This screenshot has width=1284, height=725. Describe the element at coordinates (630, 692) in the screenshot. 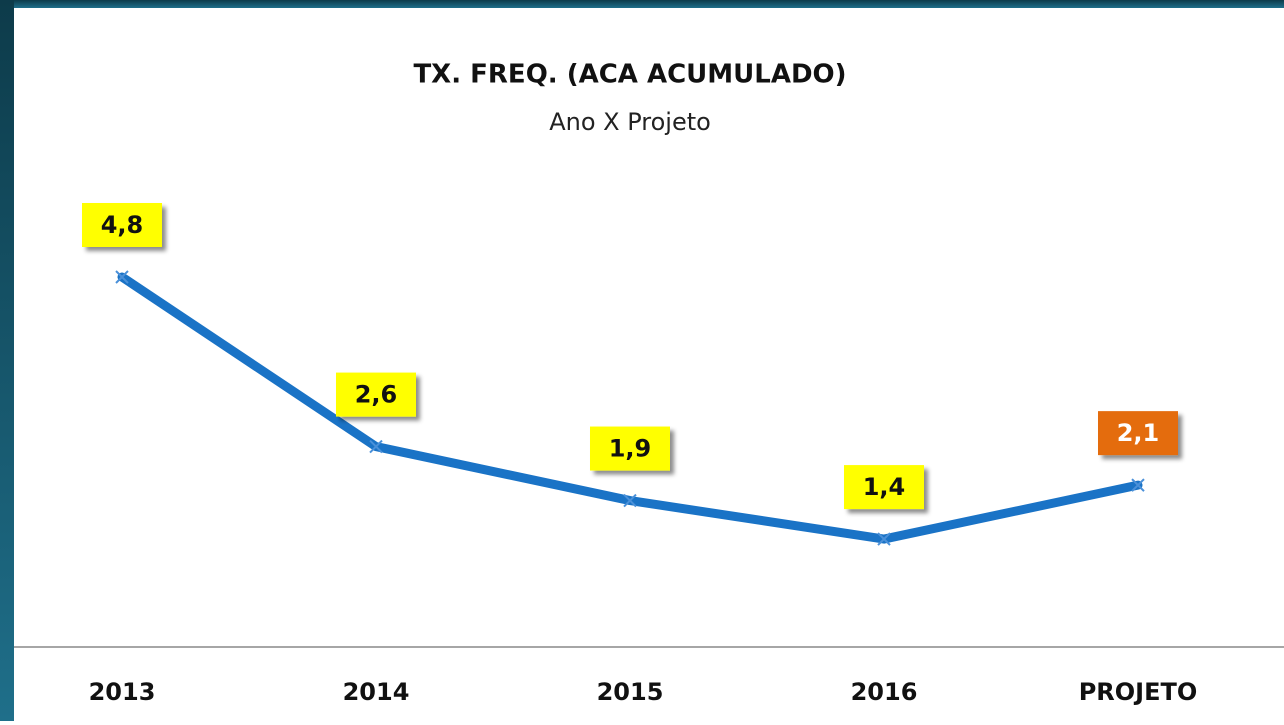

I see `x-tick-label: 2015` at that location.